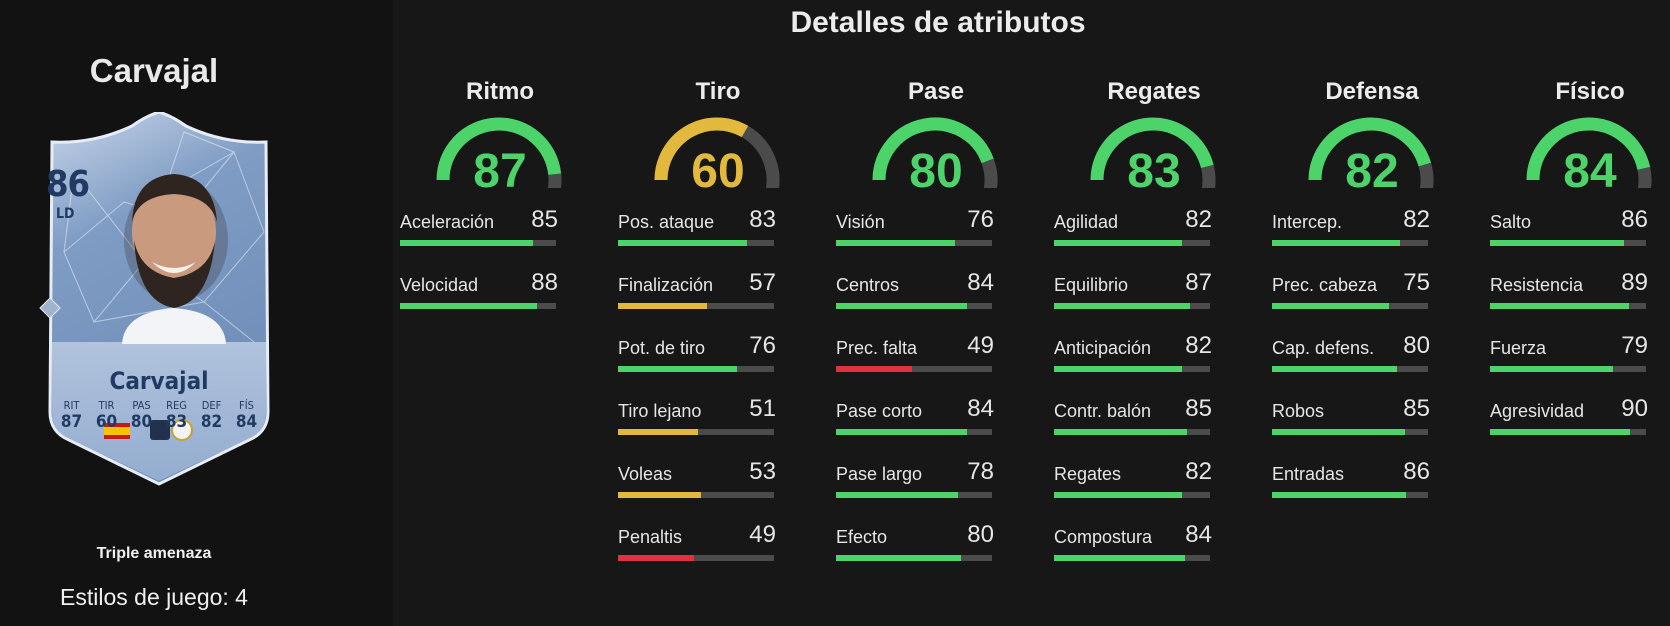 This screenshot has width=1670, height=626. What do you see at coordinates (662, 348) in the screenshot?
I see `attribute-name: Pot. de tiro` at bounding box center [662, 348].